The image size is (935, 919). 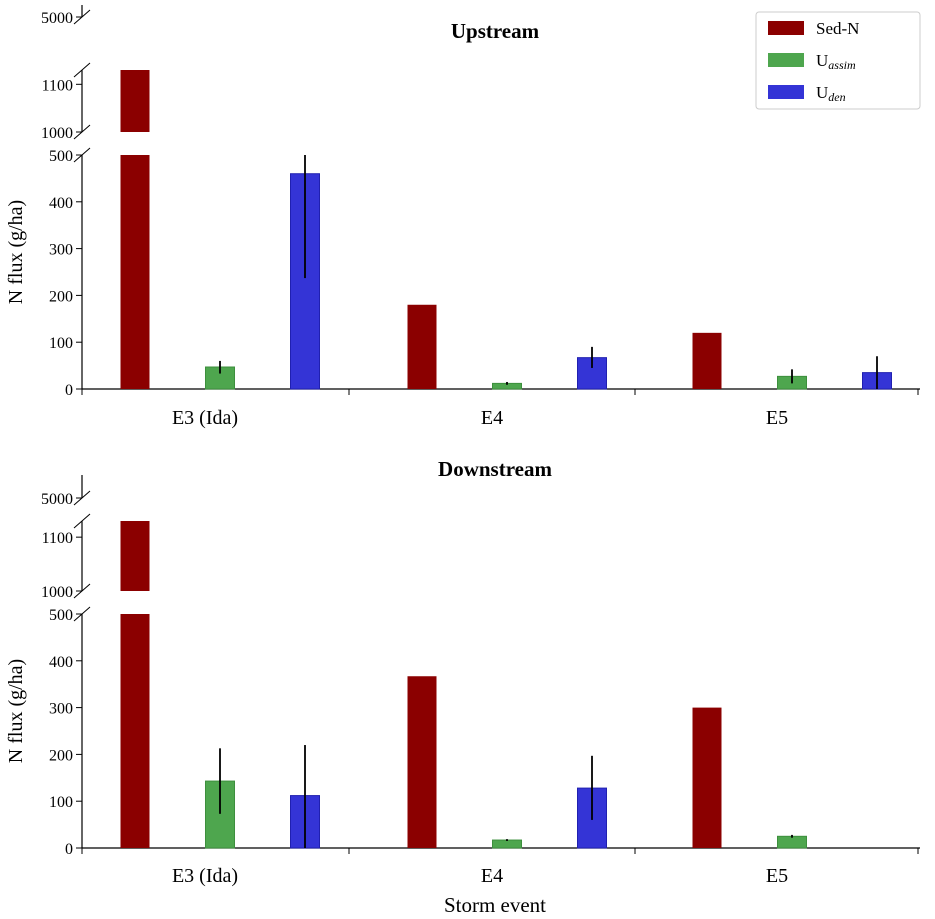 I want to click on legend-box, so click(x=838, y=60).